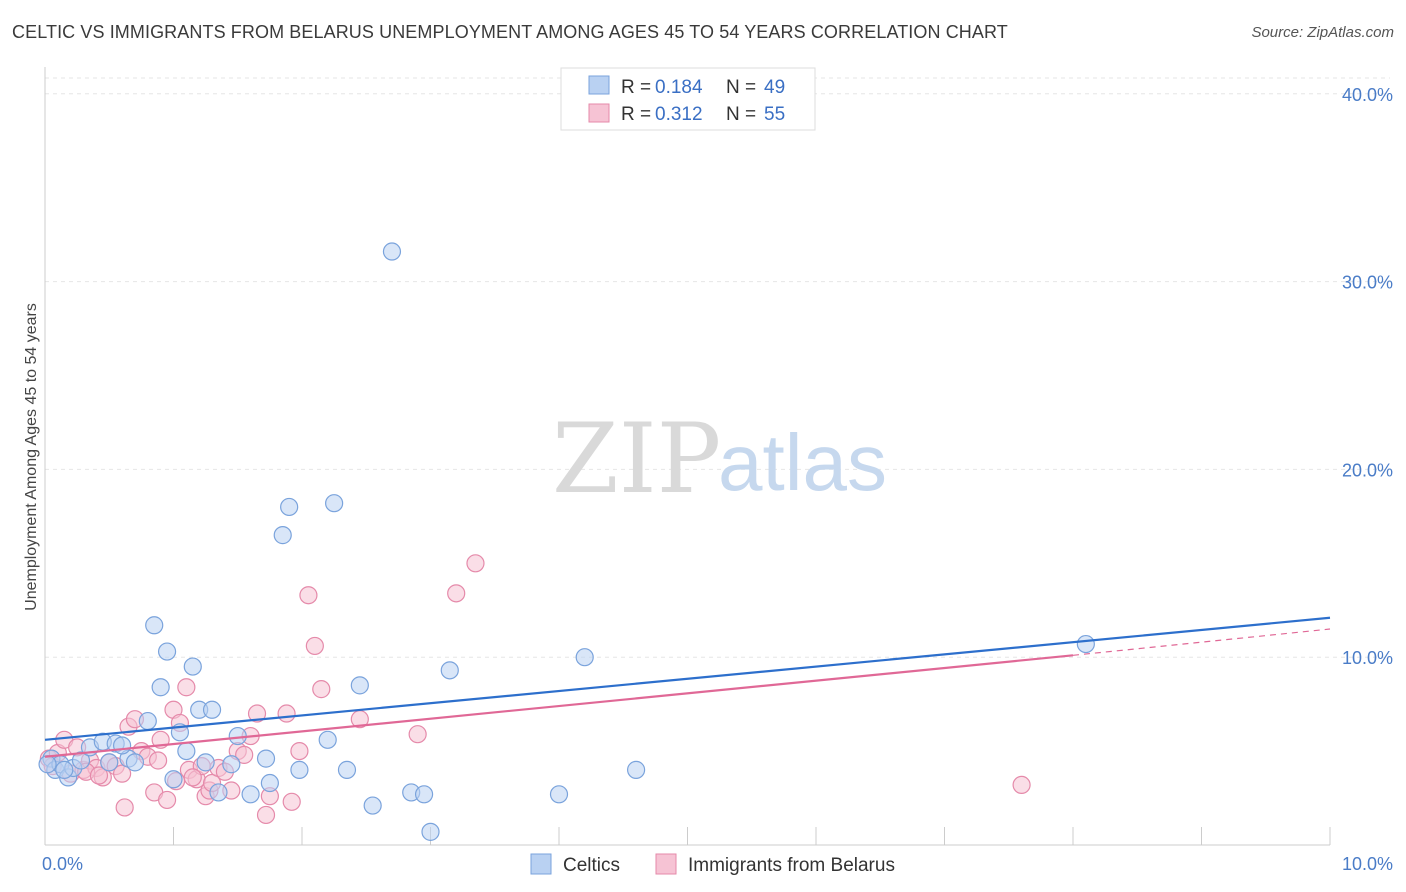 The image size is (1406, 892). Describe the element at coordinates (559, 706) in the screenshot. I see `trend-line-belarus` at that location.